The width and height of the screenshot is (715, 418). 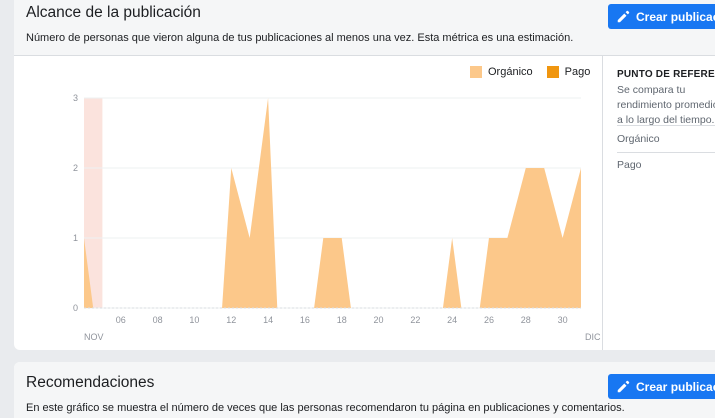 I want to click on paid-swatch, so click(x=552, y=72).